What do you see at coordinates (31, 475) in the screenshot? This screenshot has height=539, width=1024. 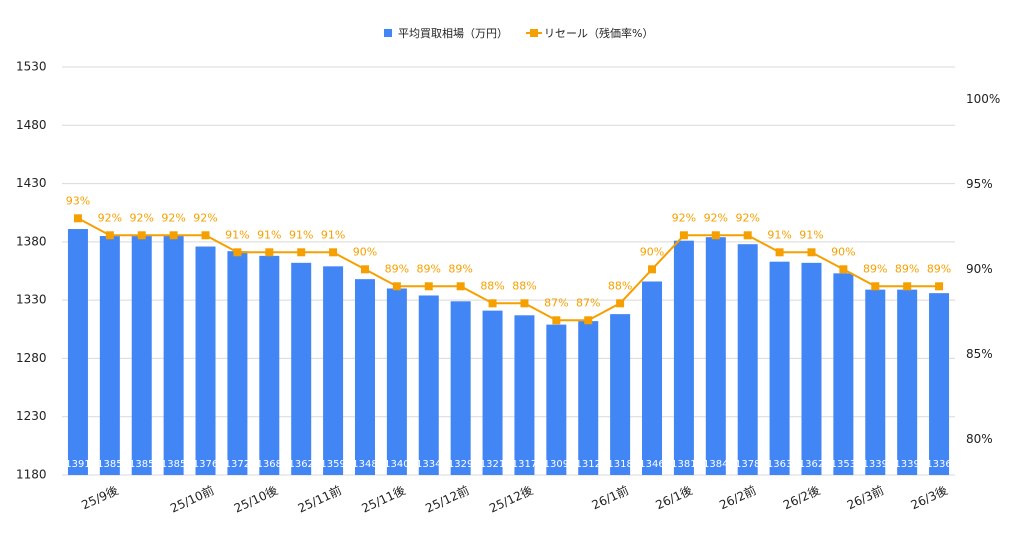 I see `y-tick-label: 1180` at bounding box center [31, 475].